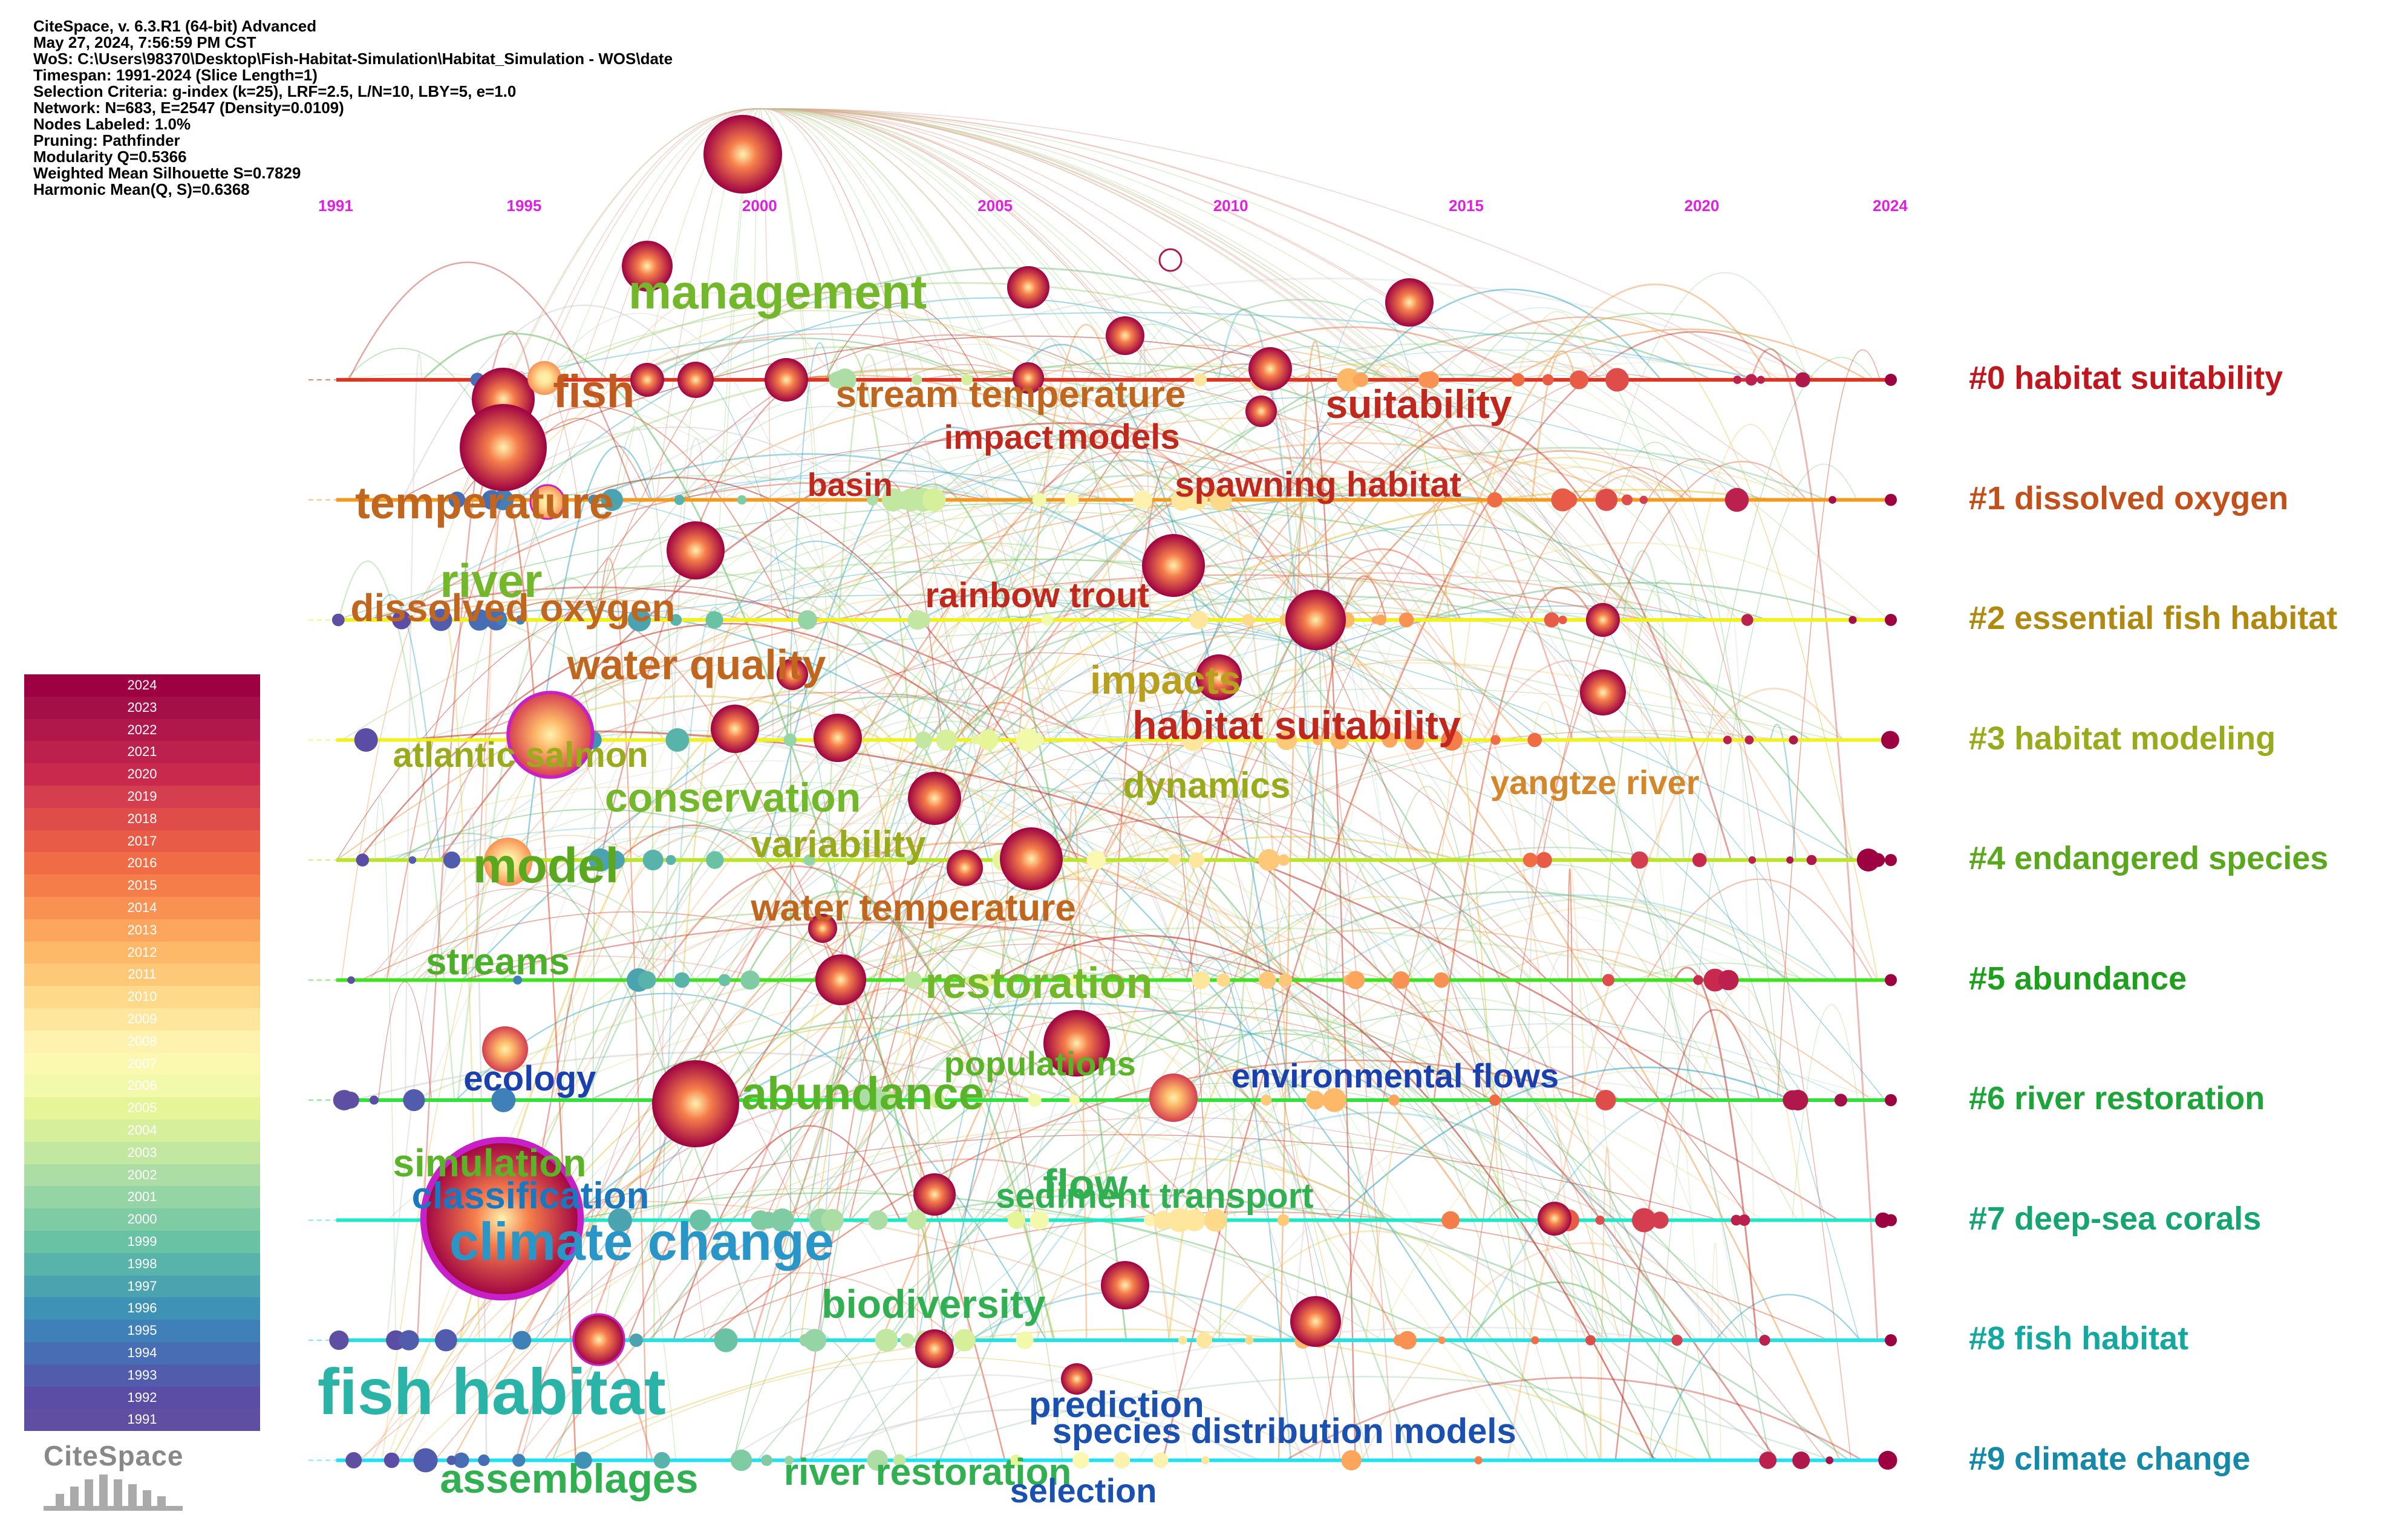  I want to click on year-tick: 2010, so click(1230, 206).